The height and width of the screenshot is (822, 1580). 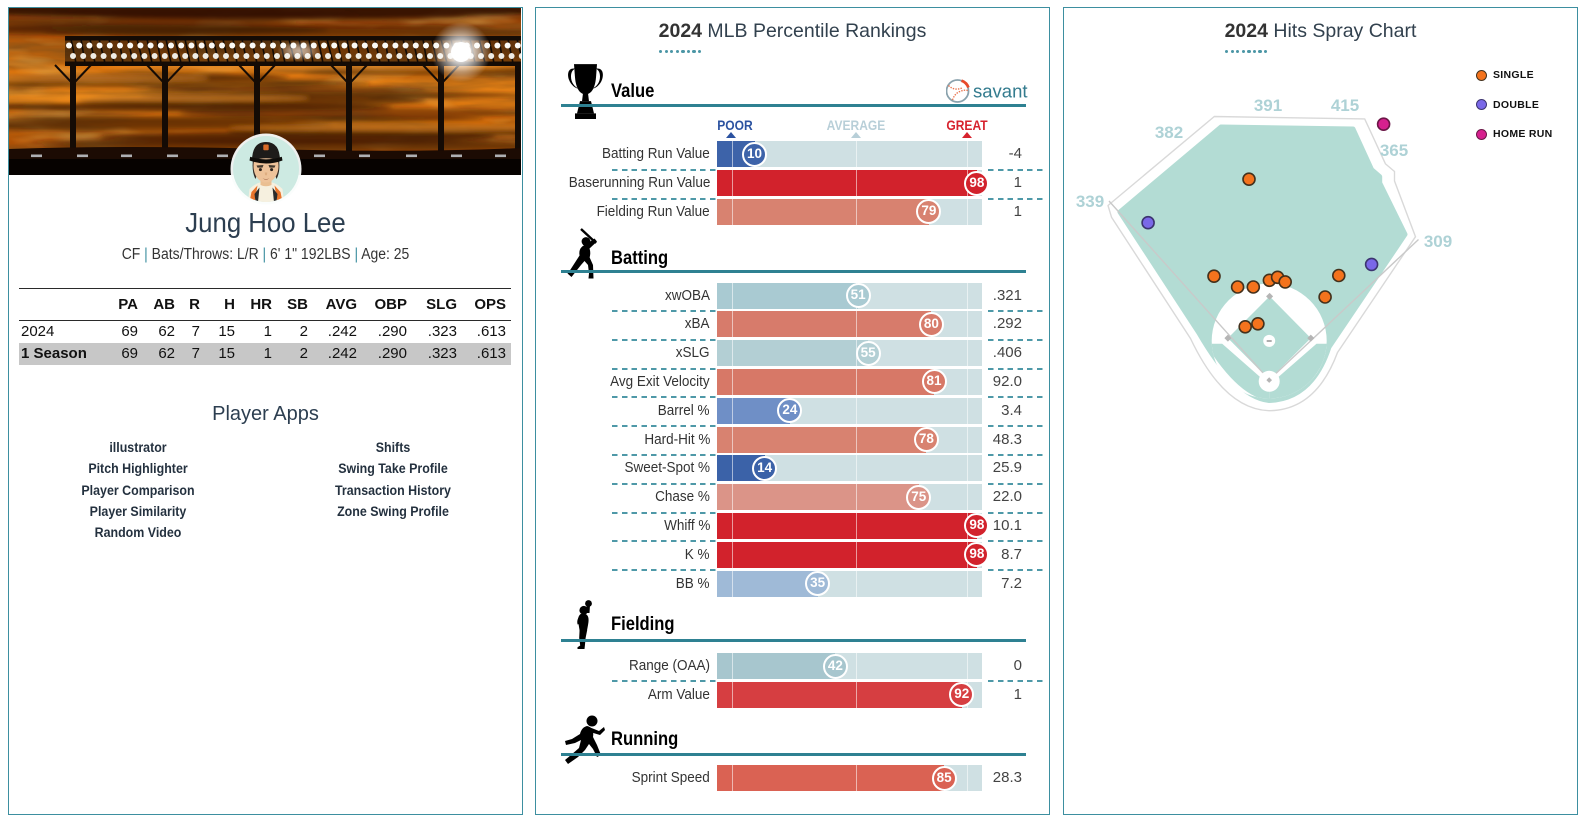 What do you see at coordinates (1394, 150) in the screenshot?
I see `svg-text: 365` at bounding box center [1394, 150].